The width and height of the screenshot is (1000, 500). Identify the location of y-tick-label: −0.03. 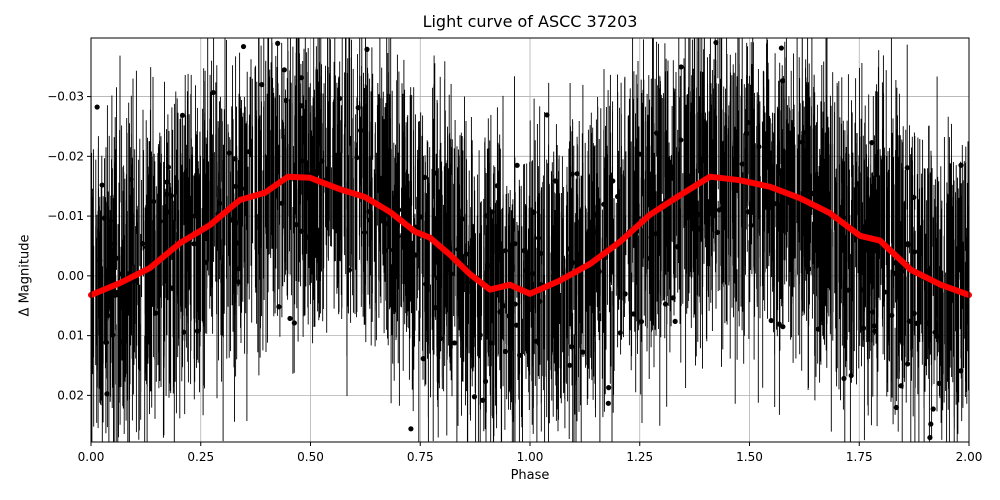
(65, 97).